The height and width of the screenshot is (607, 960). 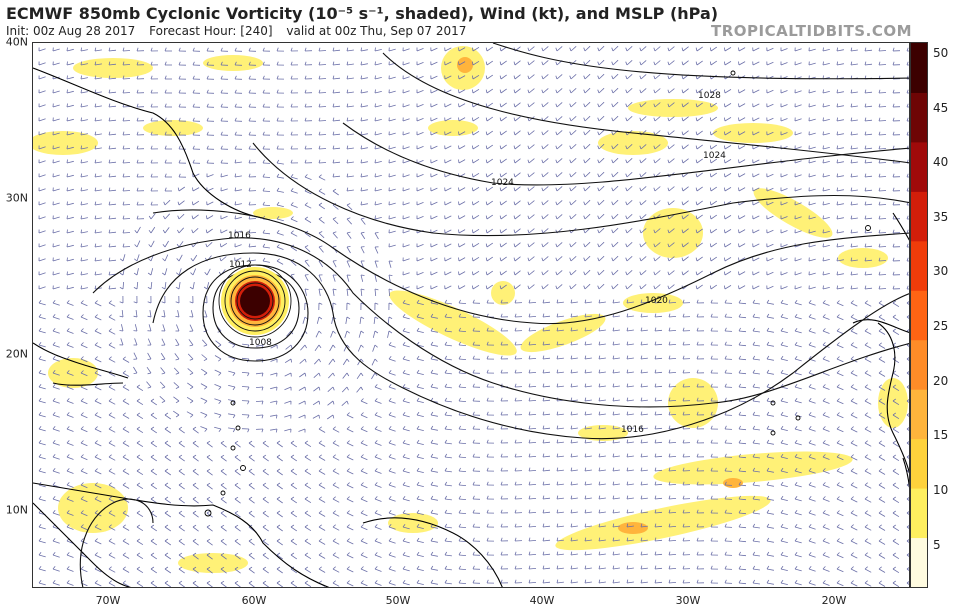 I want to click on isobar-label-1008: 1008, so click(x=260, y=343).